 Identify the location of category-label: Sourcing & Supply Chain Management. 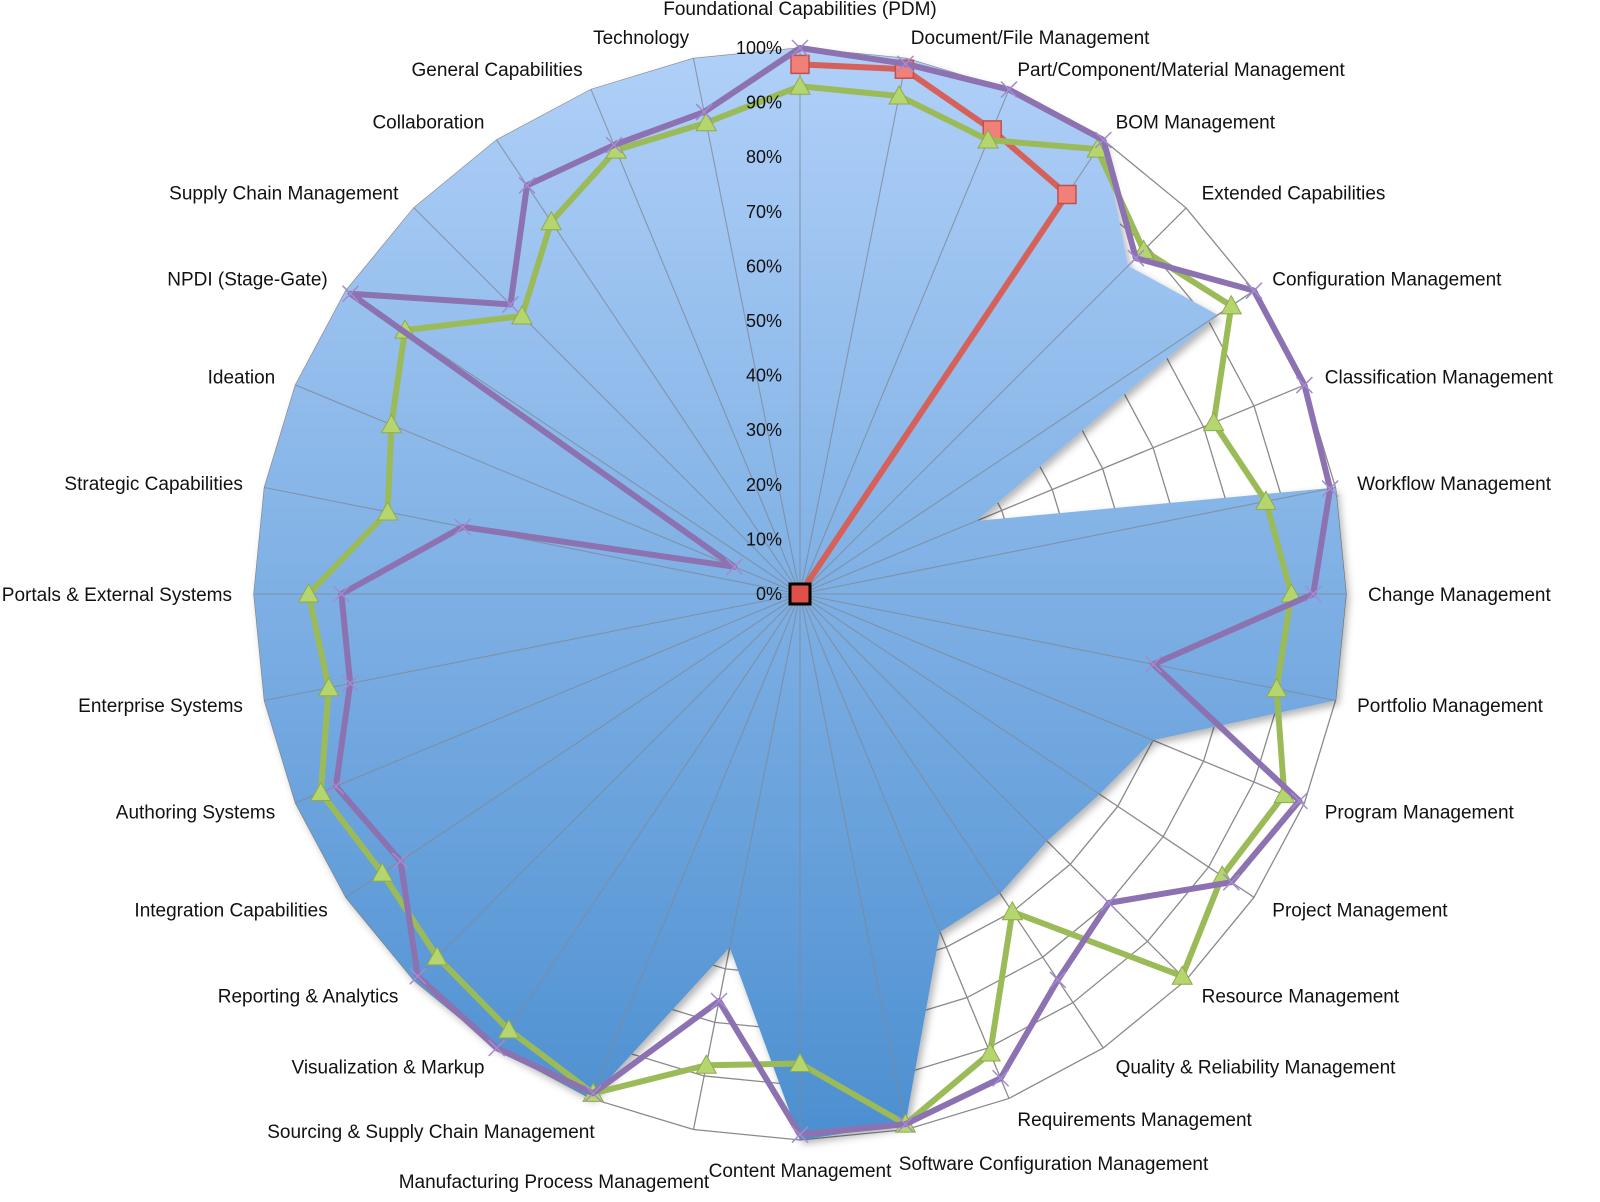
(431, 1132).